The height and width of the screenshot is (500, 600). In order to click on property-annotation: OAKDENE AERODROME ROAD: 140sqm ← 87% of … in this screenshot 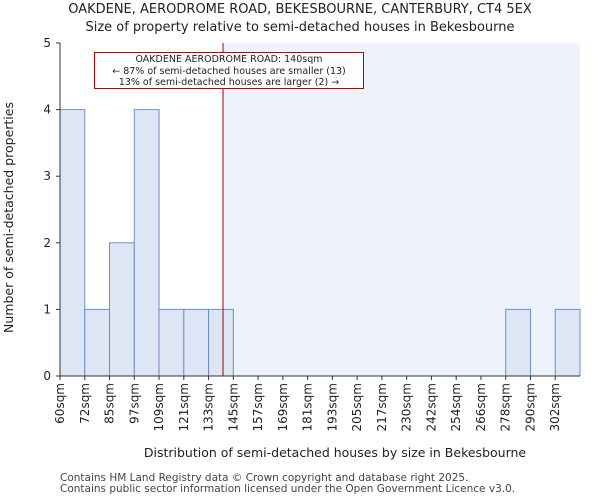, I will do `click(229, 70)`.